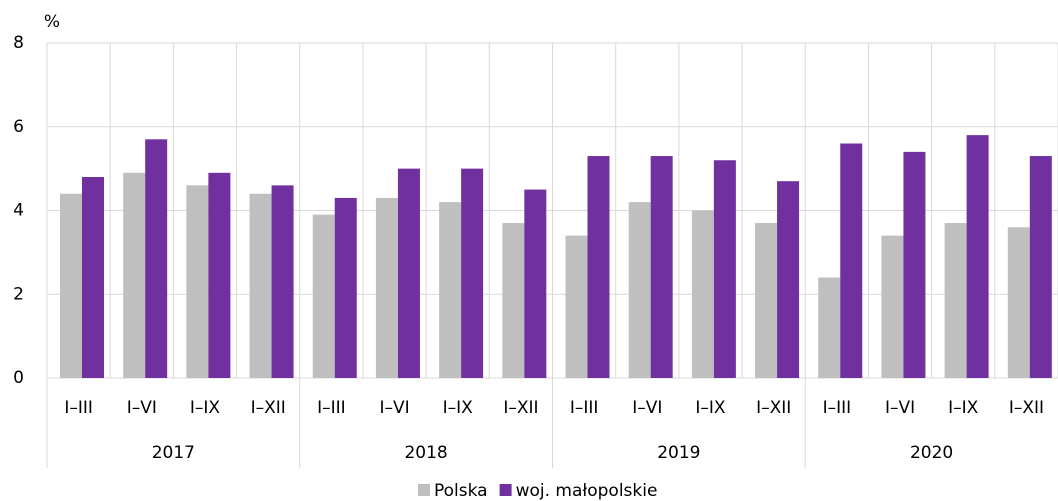 This screenshot has height=501, width=1058. What do you see at coordinates (587, 491) in the screenshot?
I see `legend-label: woj. małopolskie` at bounding box center [587, 491].